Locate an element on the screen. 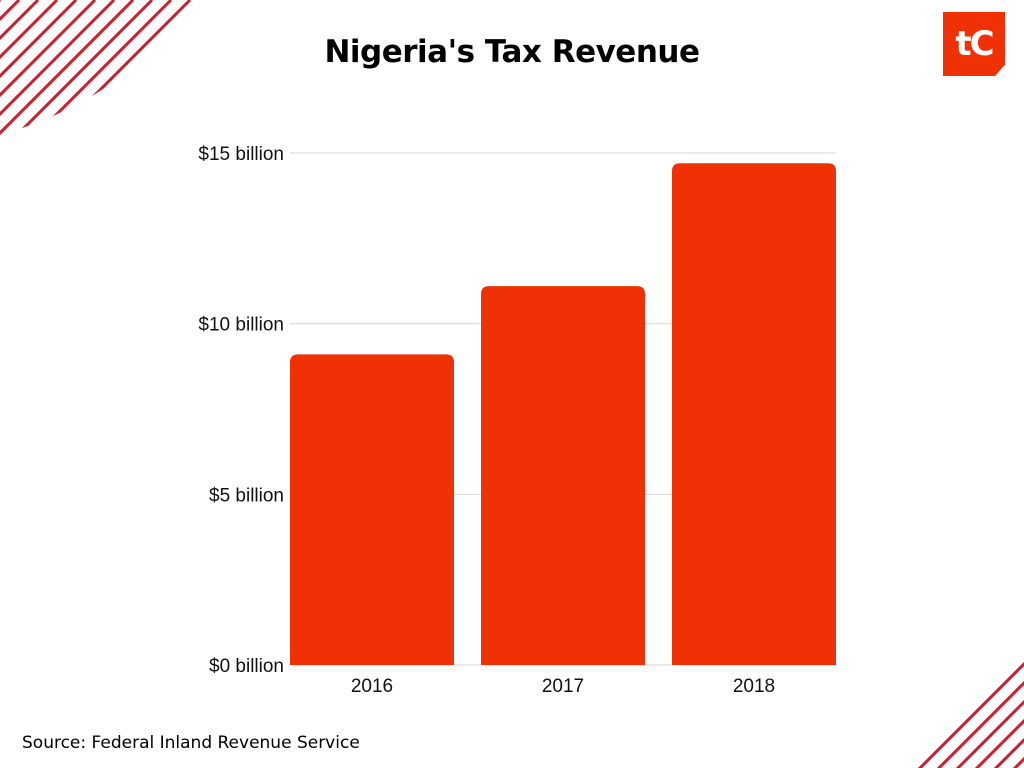  bar-2018 is located at coordinates (754, 414).